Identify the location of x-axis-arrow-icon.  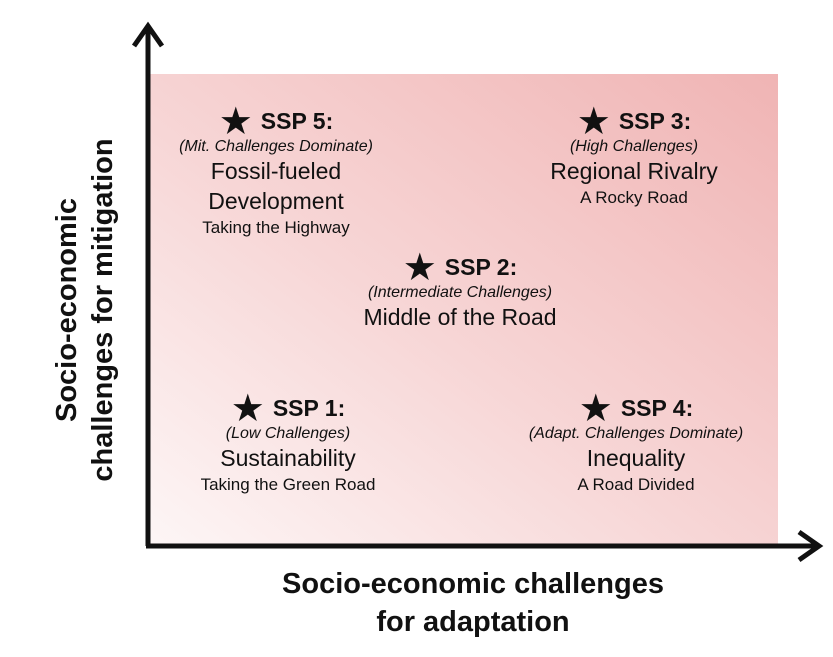
(810, 546).